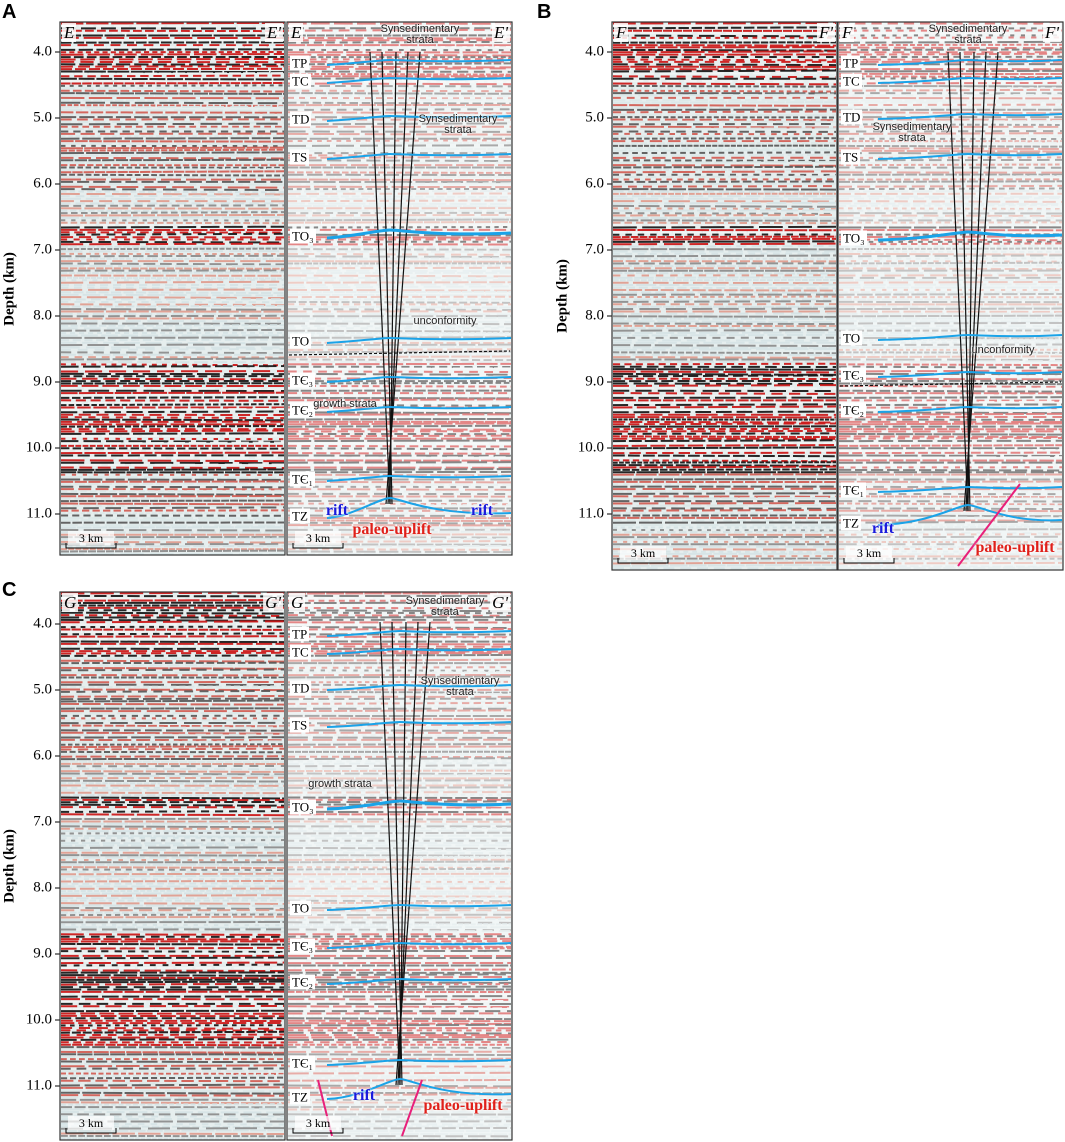 The height and width of the screenshot is (1142, 1065). I want to click on section-frame, so click(950, 296).